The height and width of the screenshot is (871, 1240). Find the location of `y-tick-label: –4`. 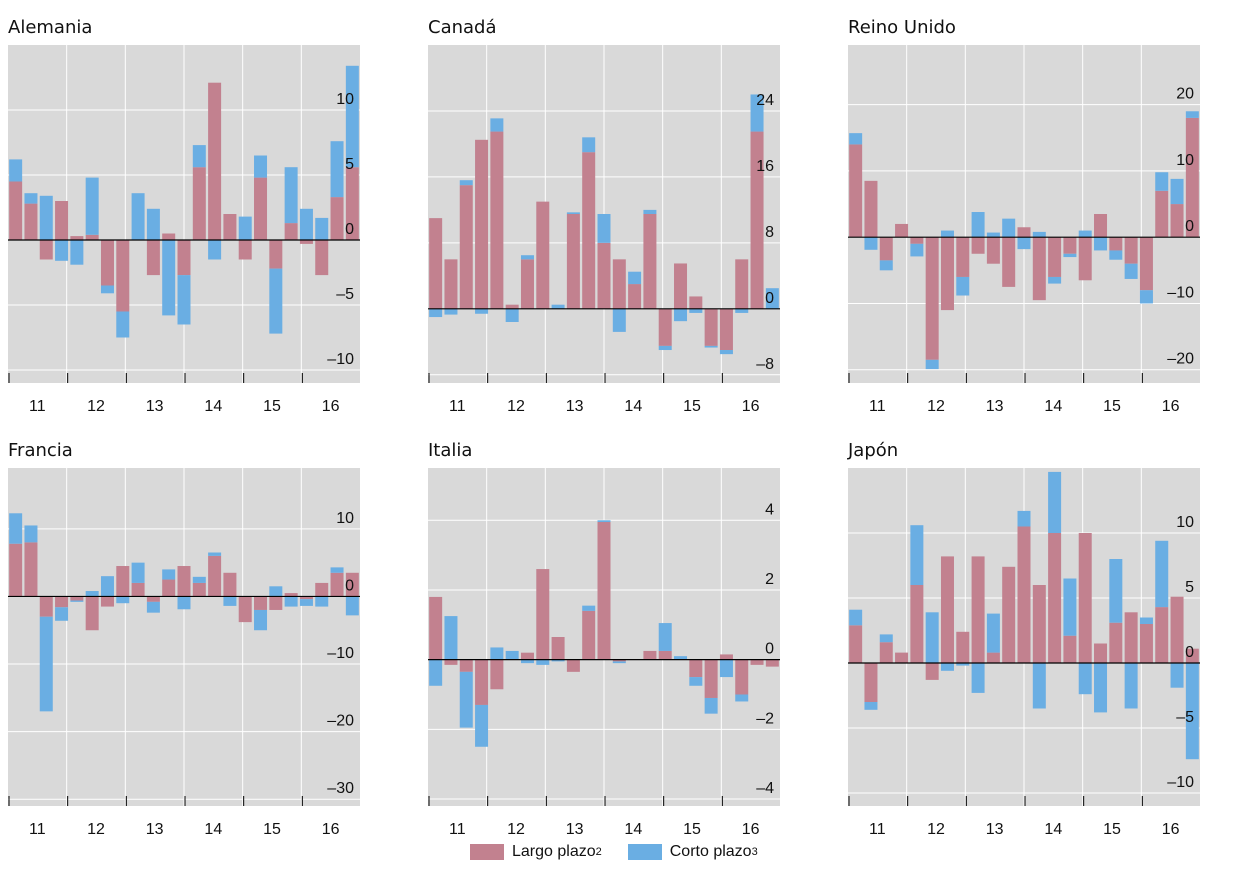

y-tick-label: –4 is located at coordinates (765, 788).